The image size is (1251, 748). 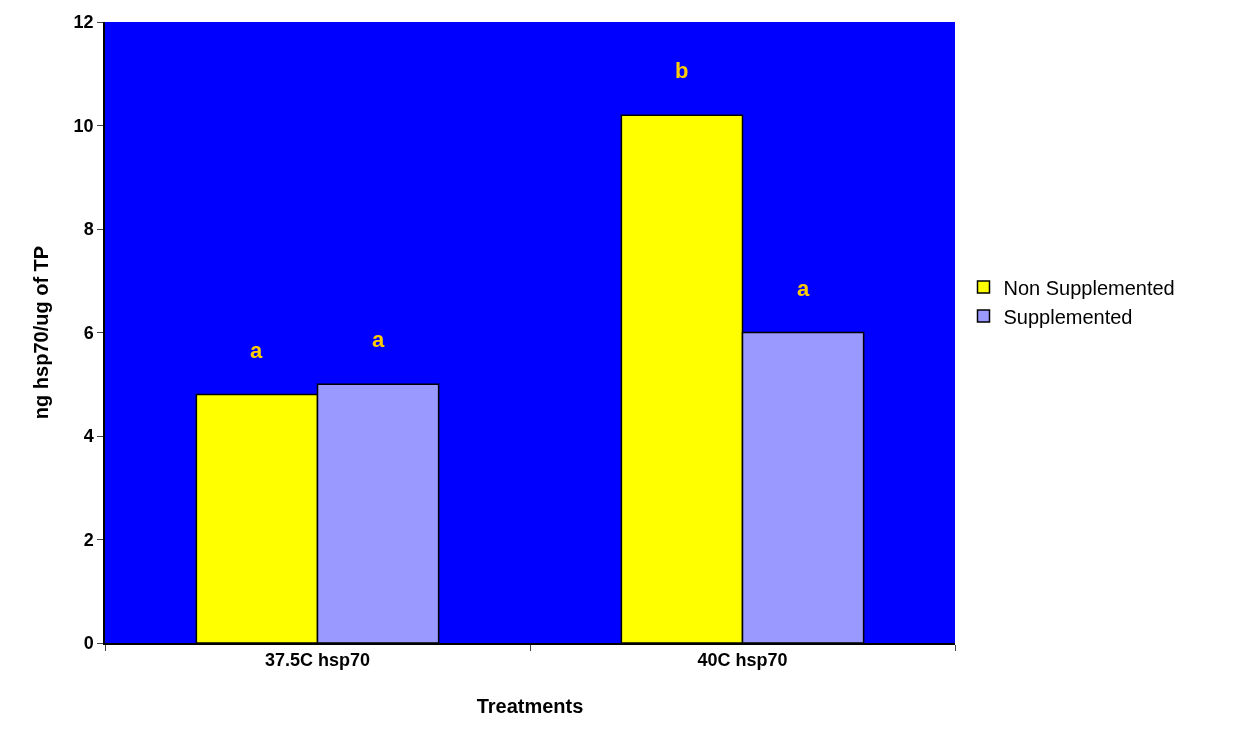 I want to click on x-tick-label: 40C hsp70, so click(x=742, y=660).